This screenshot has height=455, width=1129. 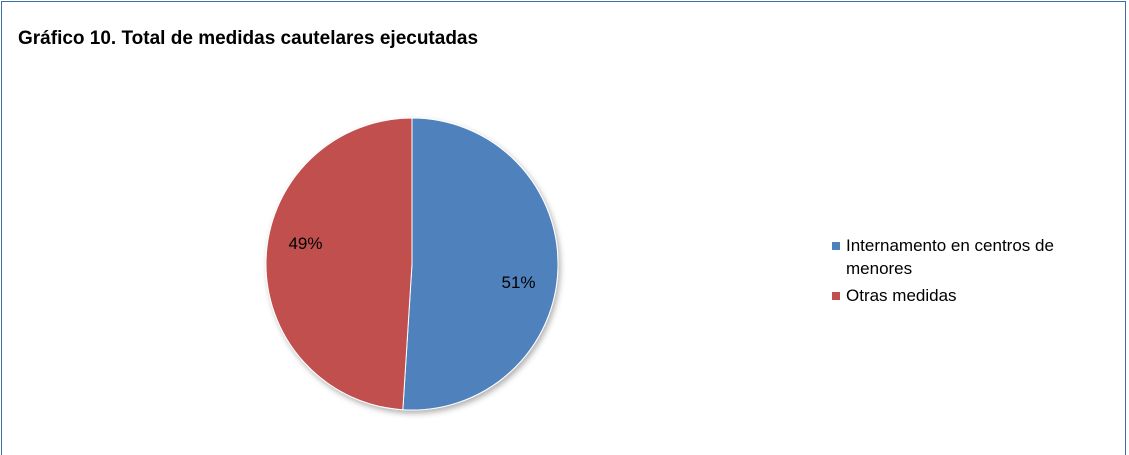 I want to click on legend-label: Internamento en centros de menores, so click(x=950, y=257).